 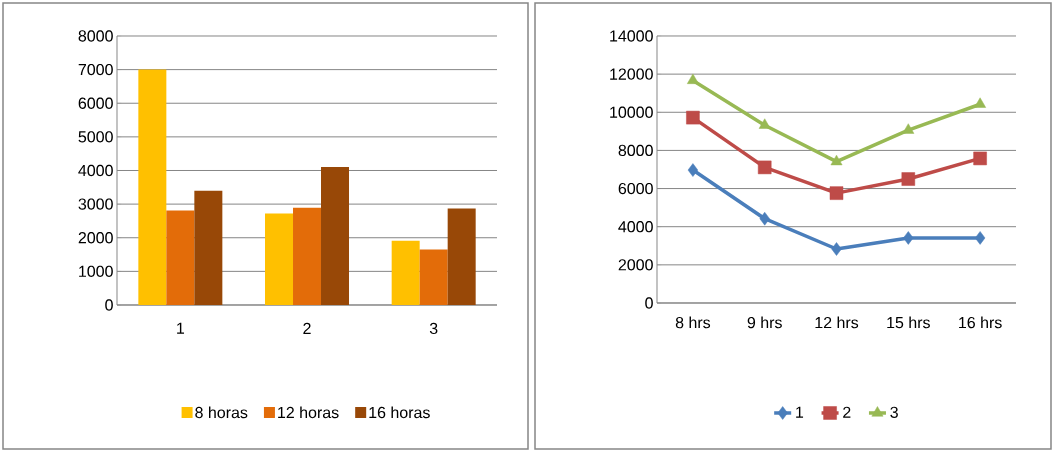 What do you see at coordinates (95, 137) in the screenshot?
I see `y-tick-label: 5000` at bounding box center [95, 137].